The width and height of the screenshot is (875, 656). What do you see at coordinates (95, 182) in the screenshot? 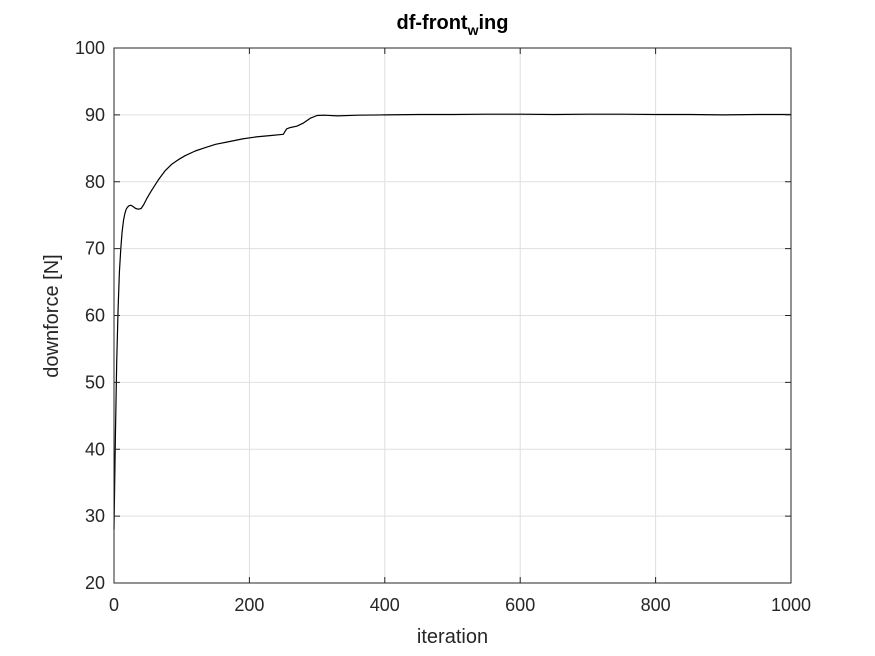
I see `y-tick-label: 80` at bounding box center [95, 182].